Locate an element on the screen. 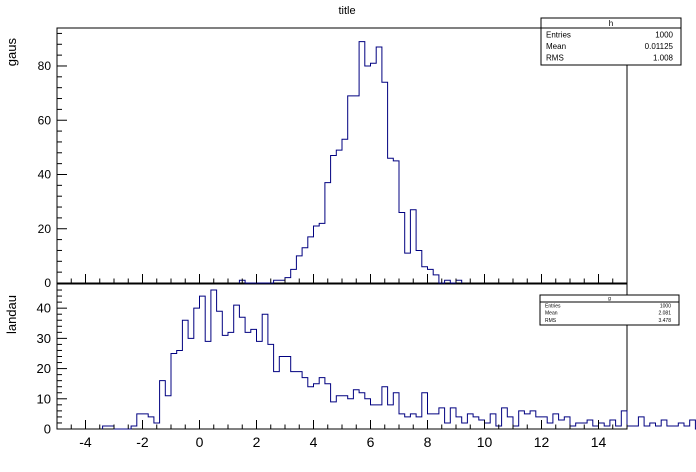 The image size is (696, 472). x-tick-label: 2 is located at coordinates (257, 442).